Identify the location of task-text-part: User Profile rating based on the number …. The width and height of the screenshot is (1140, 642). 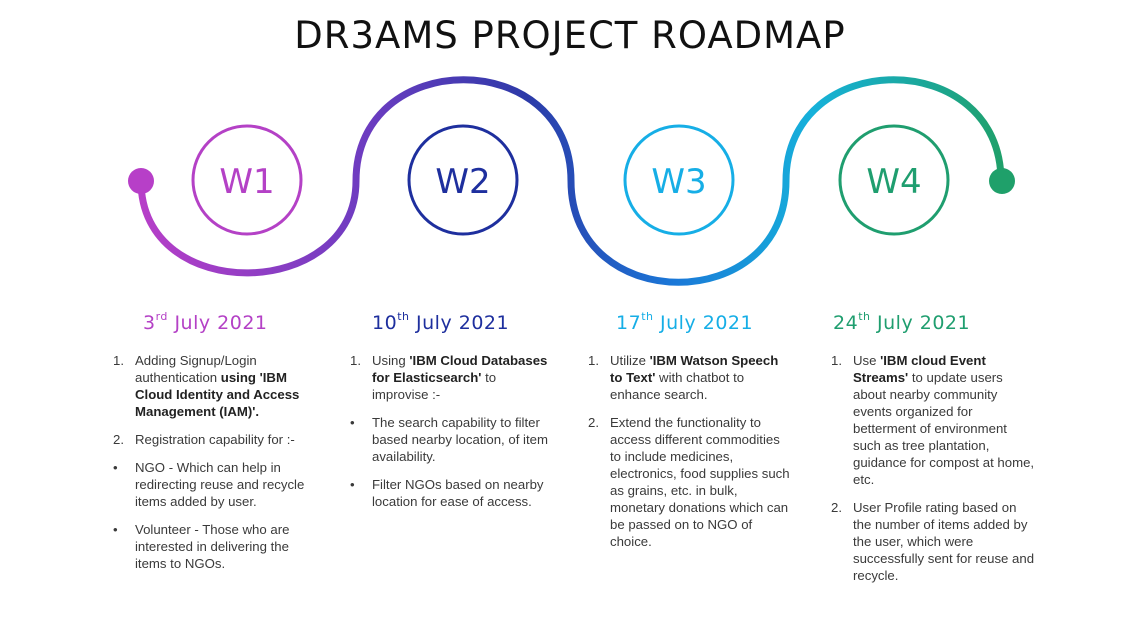
(944, 541).